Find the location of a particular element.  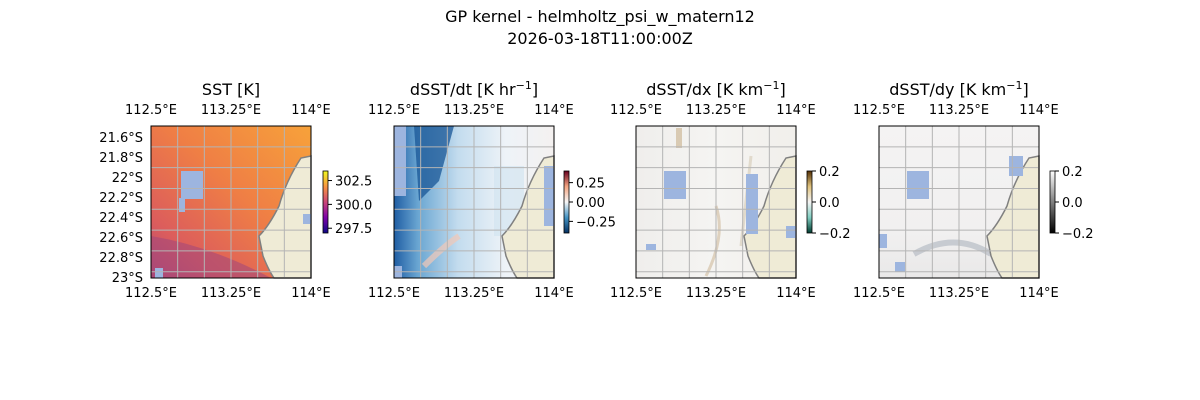

y-tick-label: 21.6°S is located at coordinates (121, 138).